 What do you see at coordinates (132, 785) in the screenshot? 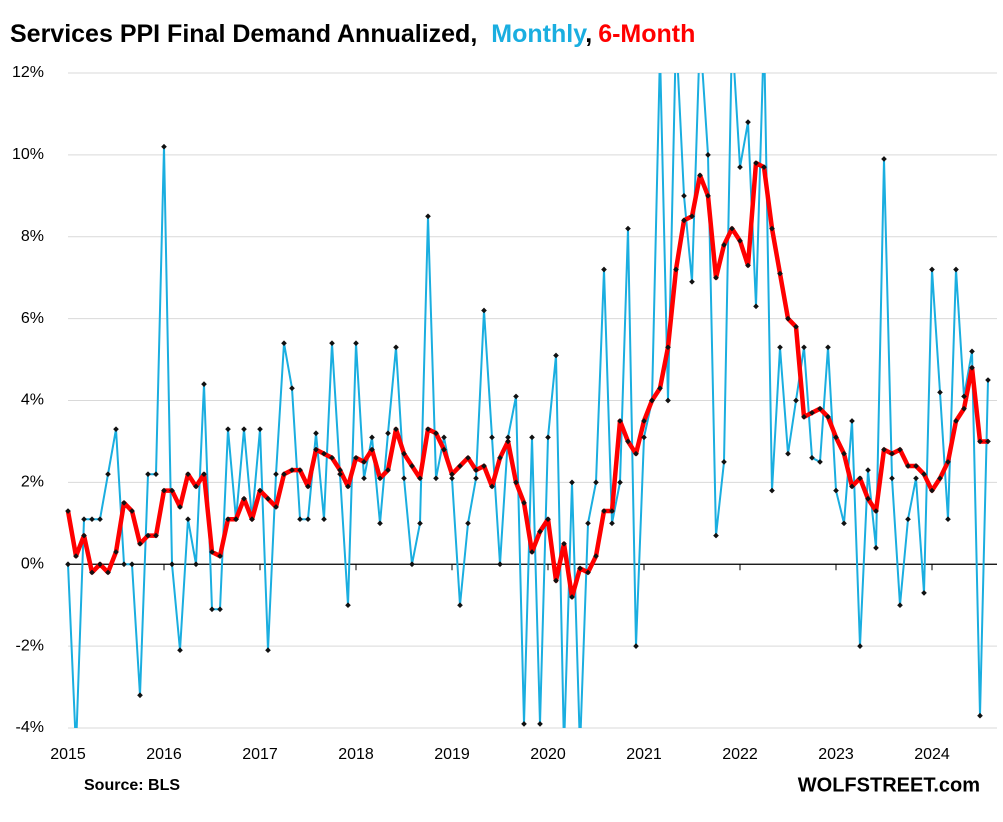
I see `source: Source: BLS` at bounding box center [132, 785].